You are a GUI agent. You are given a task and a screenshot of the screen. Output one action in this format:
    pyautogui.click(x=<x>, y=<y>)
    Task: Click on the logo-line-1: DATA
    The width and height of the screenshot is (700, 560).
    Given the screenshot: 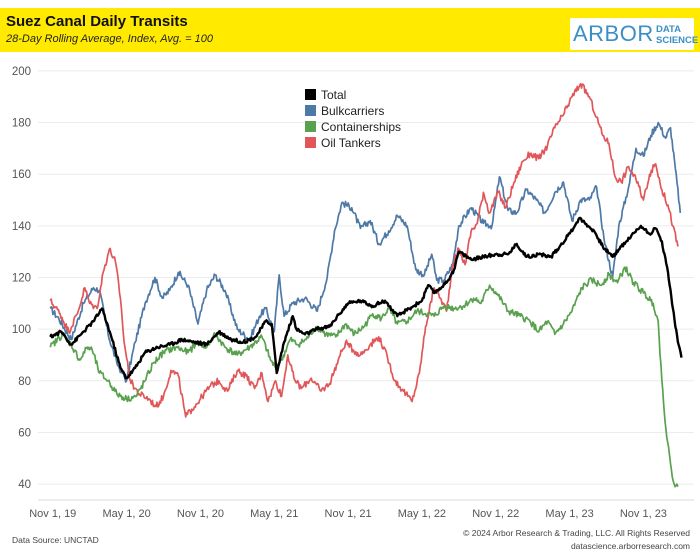 What is the action you would take?
    pyautogui.click(x=668, y=29)
    